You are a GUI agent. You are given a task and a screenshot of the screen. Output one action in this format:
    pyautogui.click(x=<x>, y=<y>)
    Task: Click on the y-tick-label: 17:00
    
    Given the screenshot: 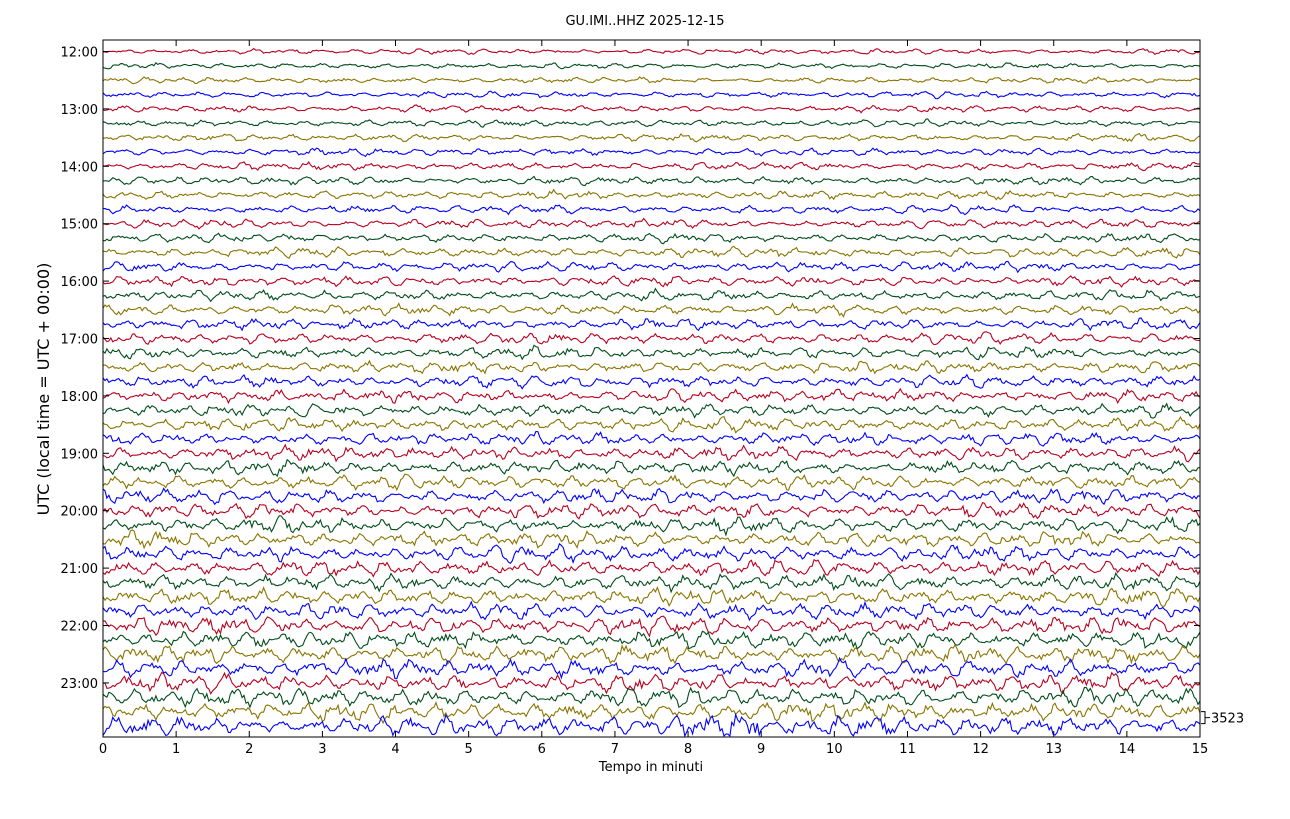 What is the action you would take?
    pyautogui.click(x=79, y=340)
    